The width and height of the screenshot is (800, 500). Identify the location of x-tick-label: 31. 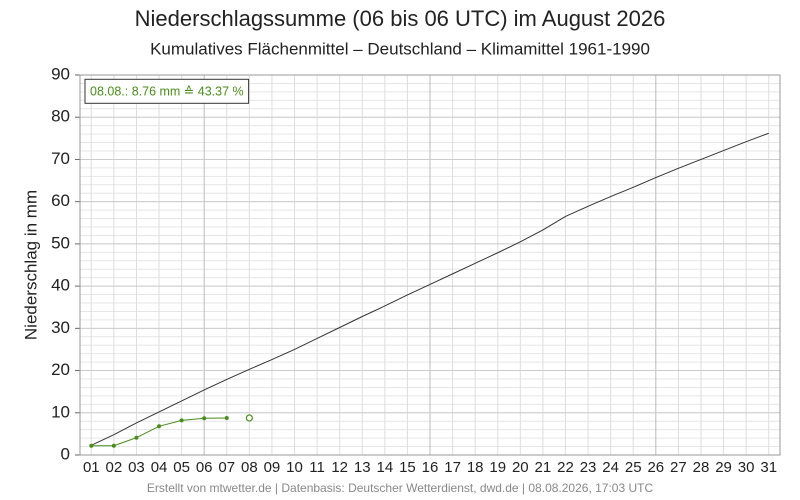
(768, 467).